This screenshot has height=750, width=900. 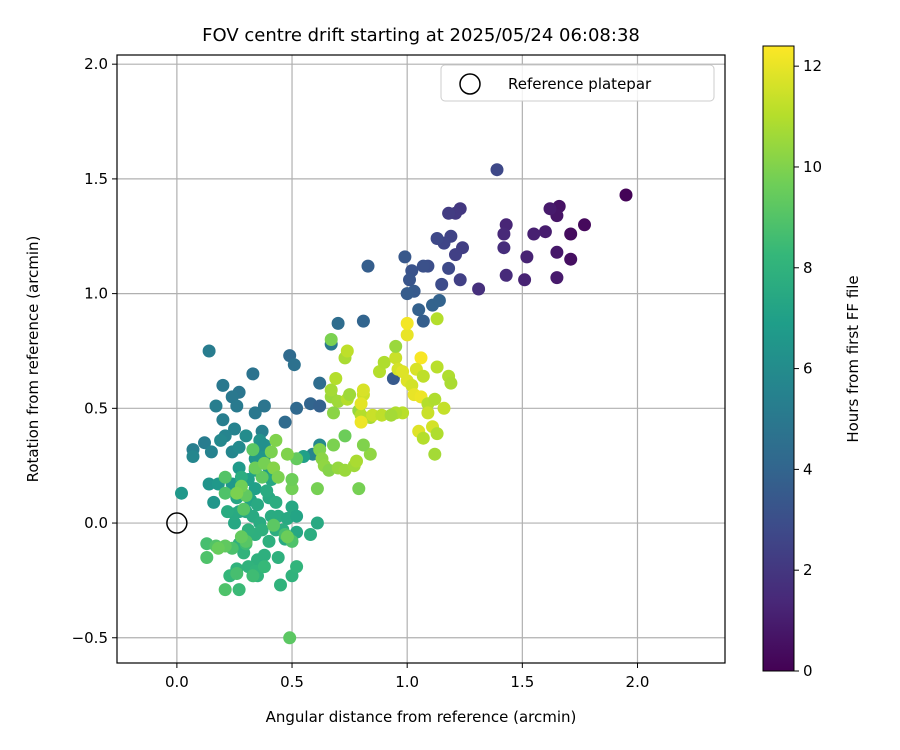 What do you see at coordinates (808, 671) in the screenshot?
I see `colorbar-tick-label: 0` at bounding box center [808, 671].